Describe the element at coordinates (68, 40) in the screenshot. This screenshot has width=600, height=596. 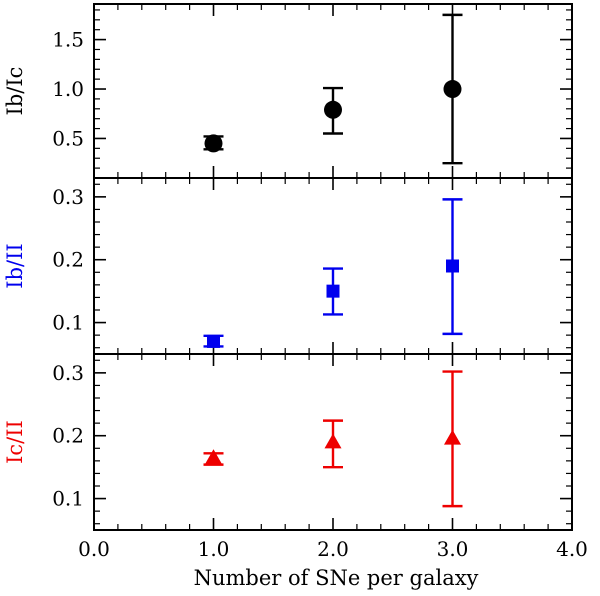
I see `y-tick-label: 1.5` at that location.